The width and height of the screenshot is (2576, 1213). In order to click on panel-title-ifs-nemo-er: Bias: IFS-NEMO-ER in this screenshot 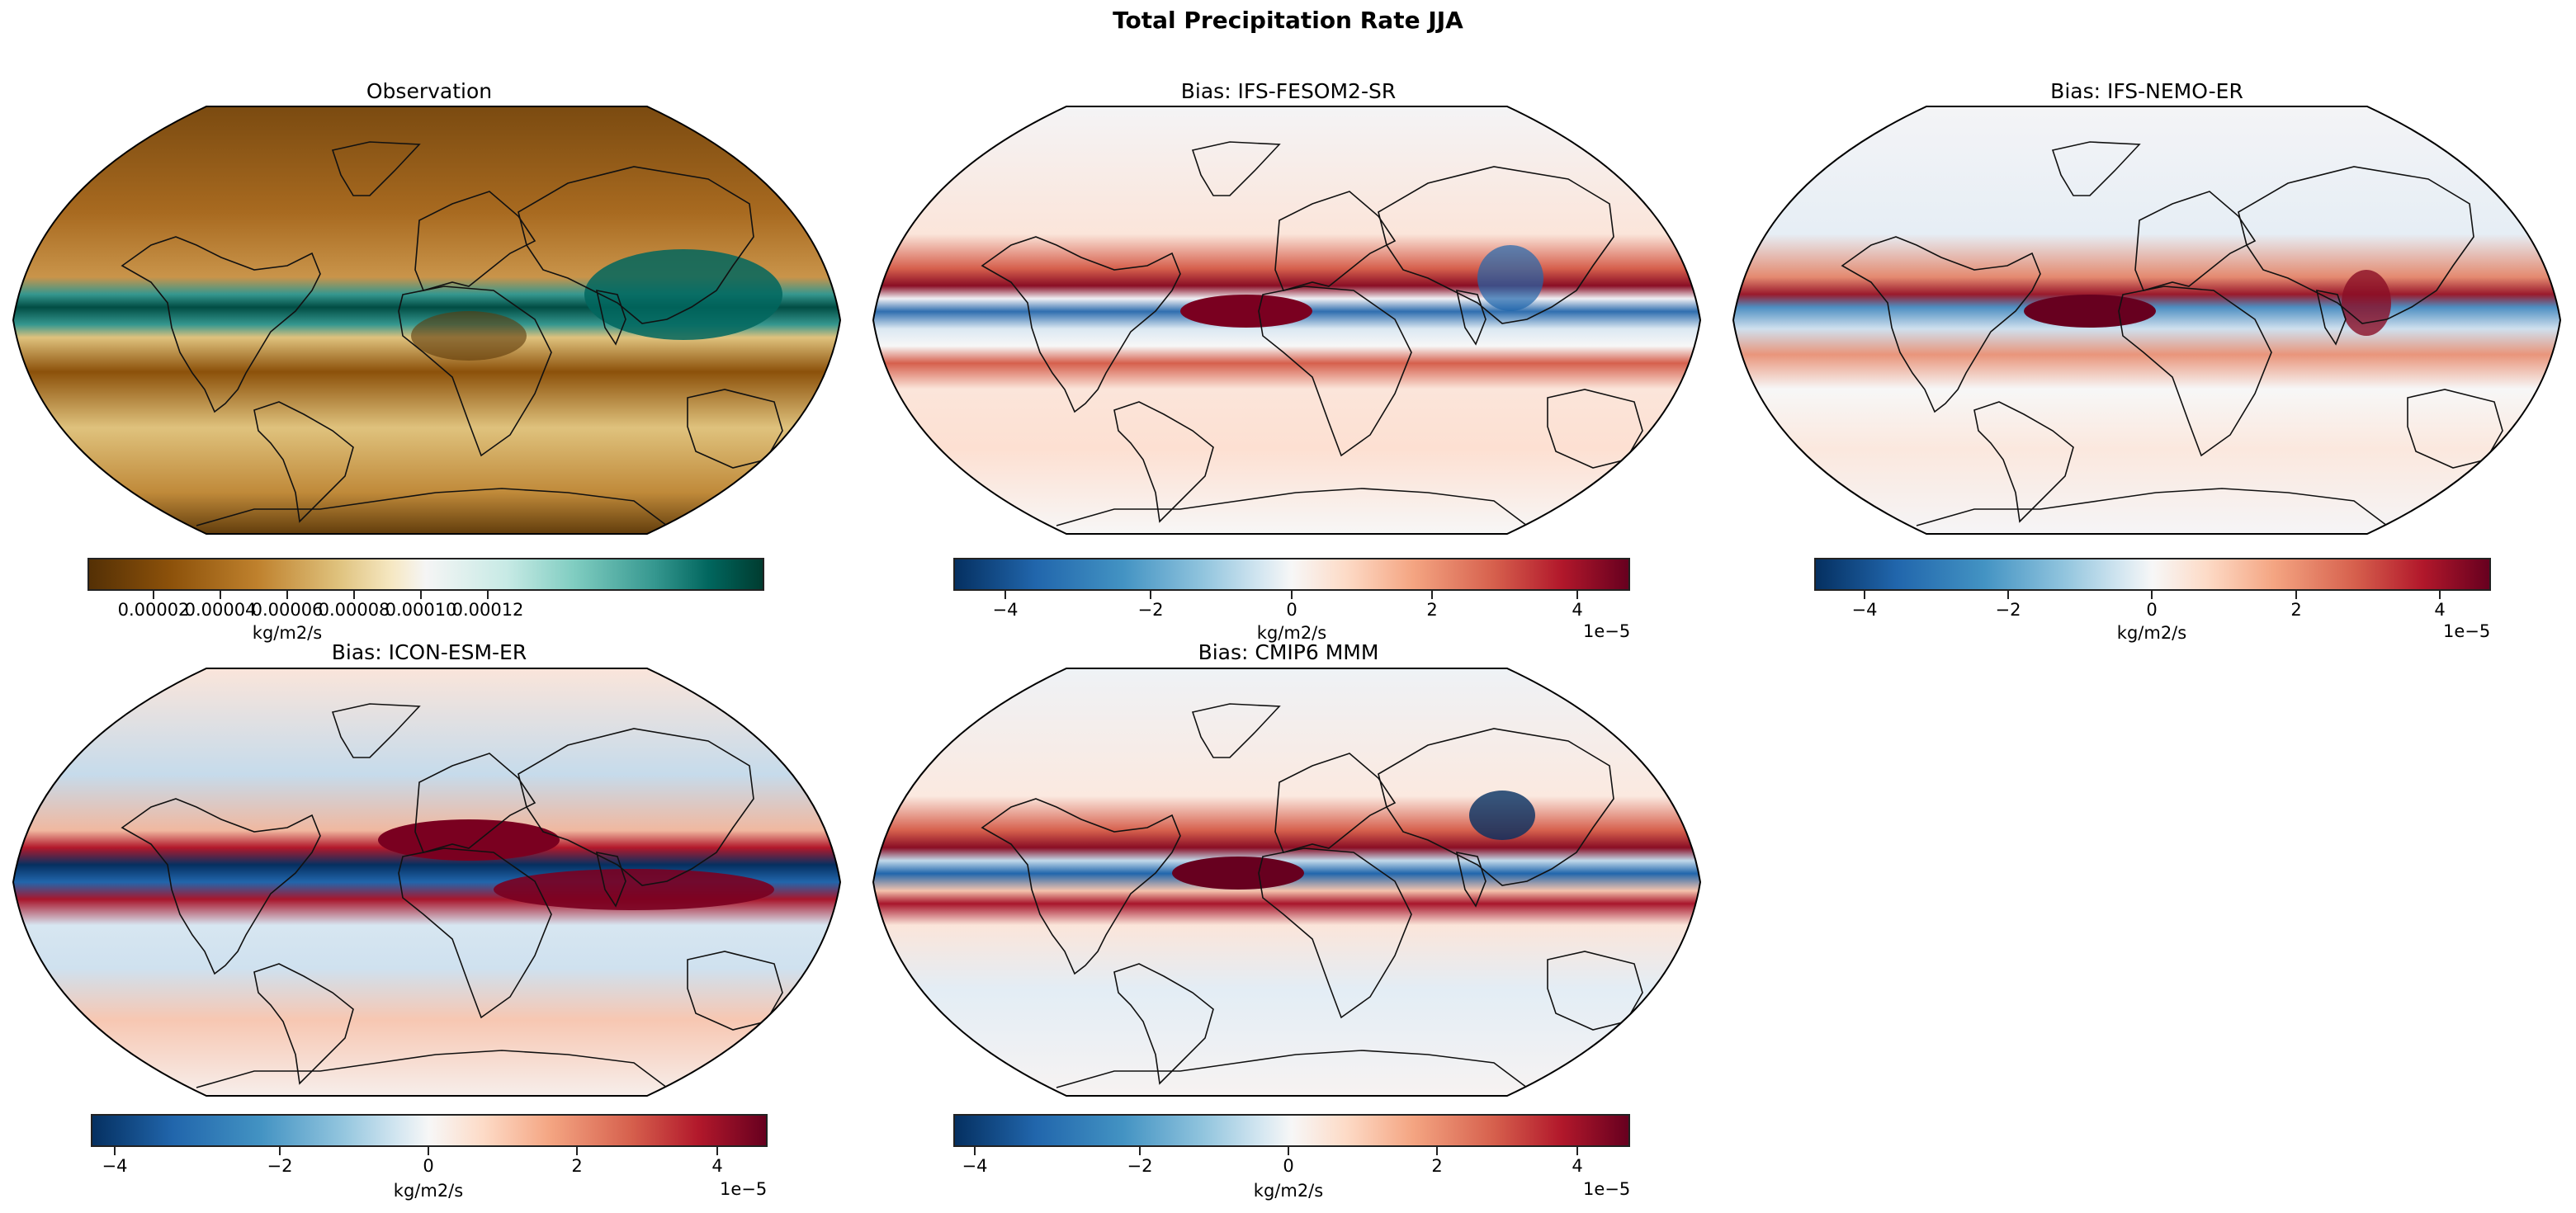, I will do `click(2146, 91)`.